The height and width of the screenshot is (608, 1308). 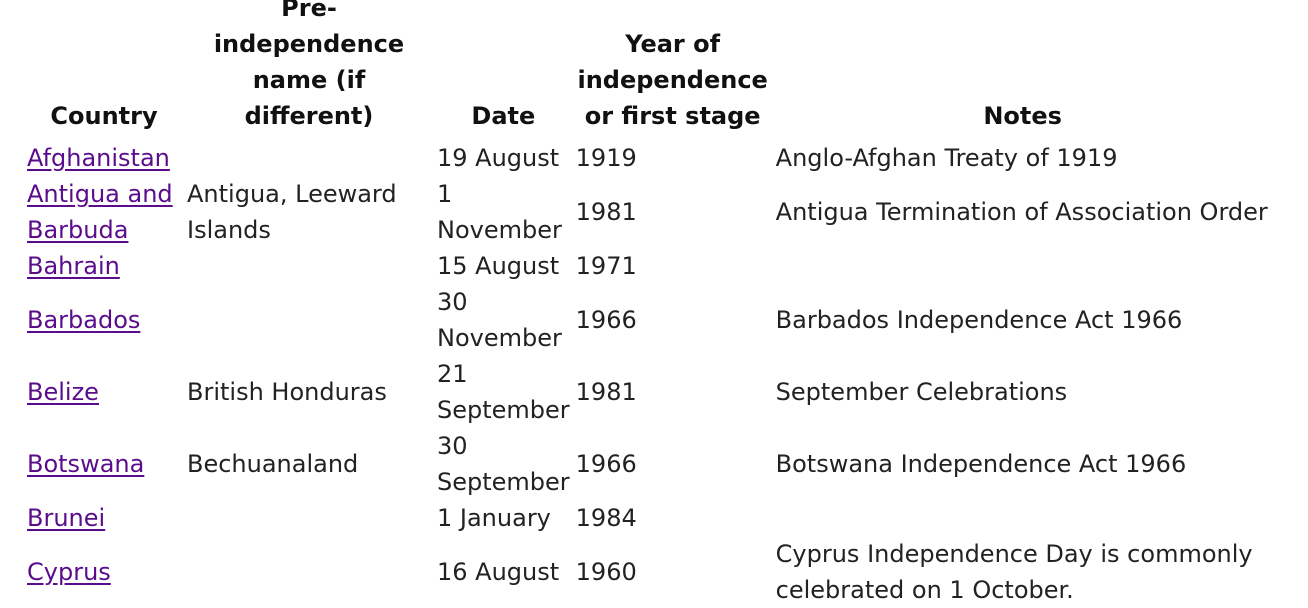 What do you see at coordinates (69, 572) in the screenshot?
I see `country-link: Cyprus` at bounding box center [69, 572].